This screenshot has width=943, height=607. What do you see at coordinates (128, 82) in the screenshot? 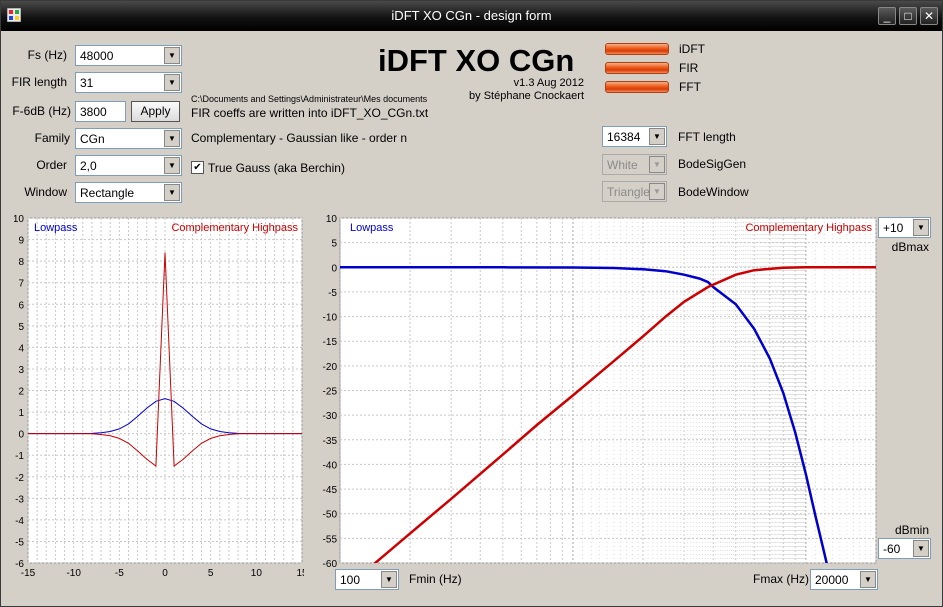
I see `fir-length-select: 31 ▼` at bounding box center [128, 82].